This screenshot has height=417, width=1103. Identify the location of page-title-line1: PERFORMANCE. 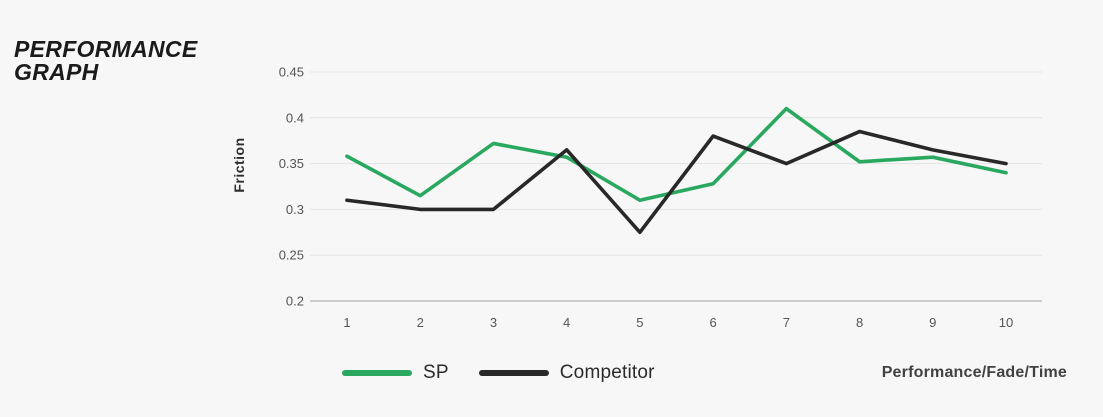
(106, 49).